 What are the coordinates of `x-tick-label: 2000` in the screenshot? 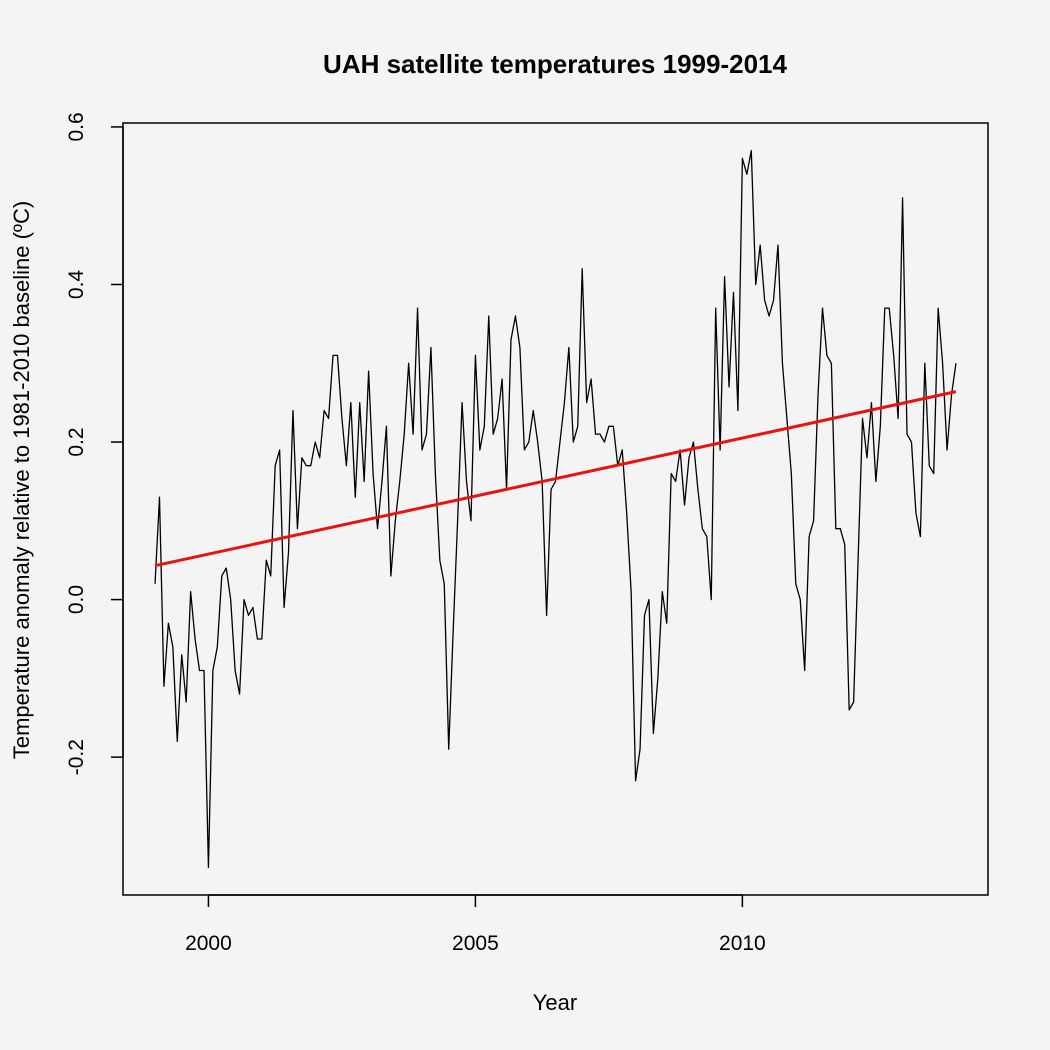 It's located at (208, 943).